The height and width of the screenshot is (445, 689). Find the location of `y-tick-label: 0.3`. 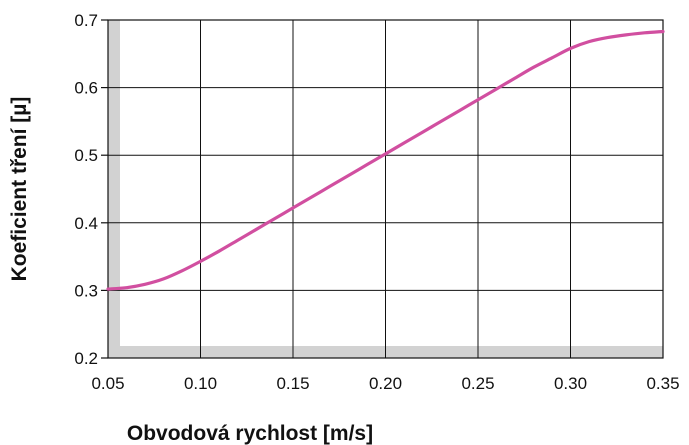

y-tick-label: 0.3 is located at coordinates (86, 290).